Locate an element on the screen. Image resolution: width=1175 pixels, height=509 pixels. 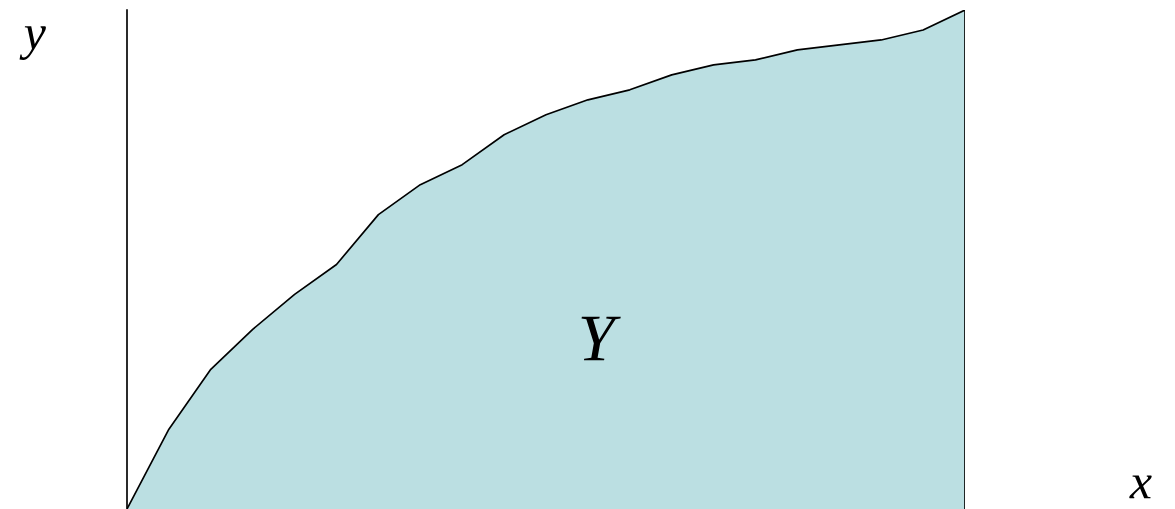
x-axis-title: x is located at coordinates (1140, 487).